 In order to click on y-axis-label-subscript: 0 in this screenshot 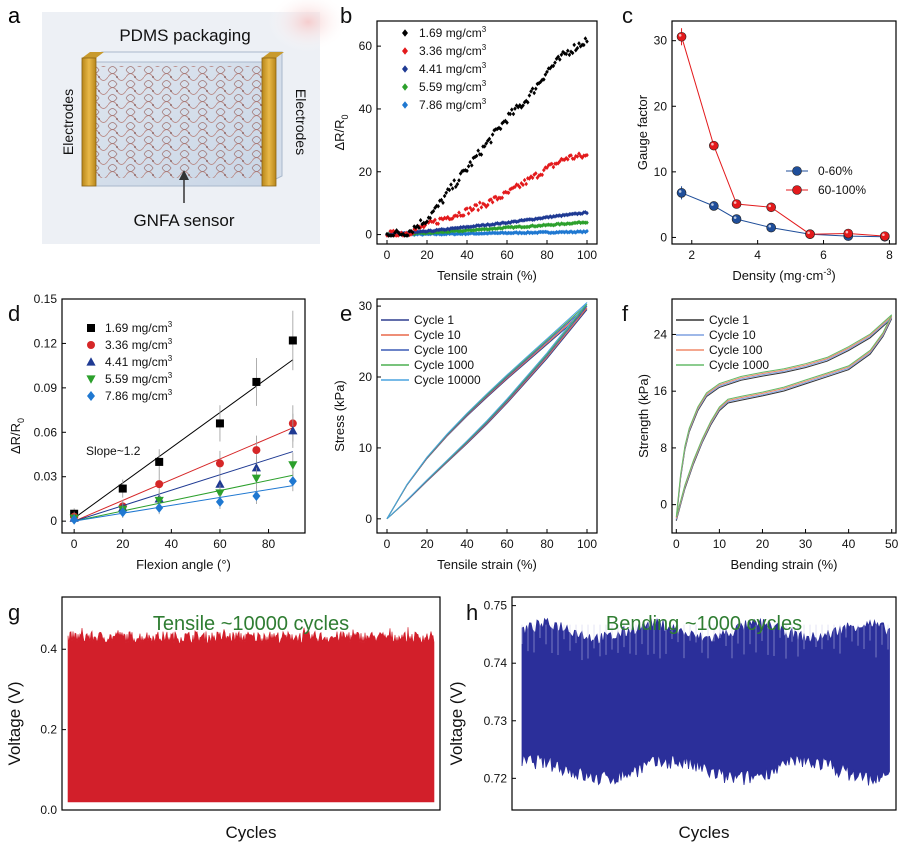, I will do `click(21, 420)`.